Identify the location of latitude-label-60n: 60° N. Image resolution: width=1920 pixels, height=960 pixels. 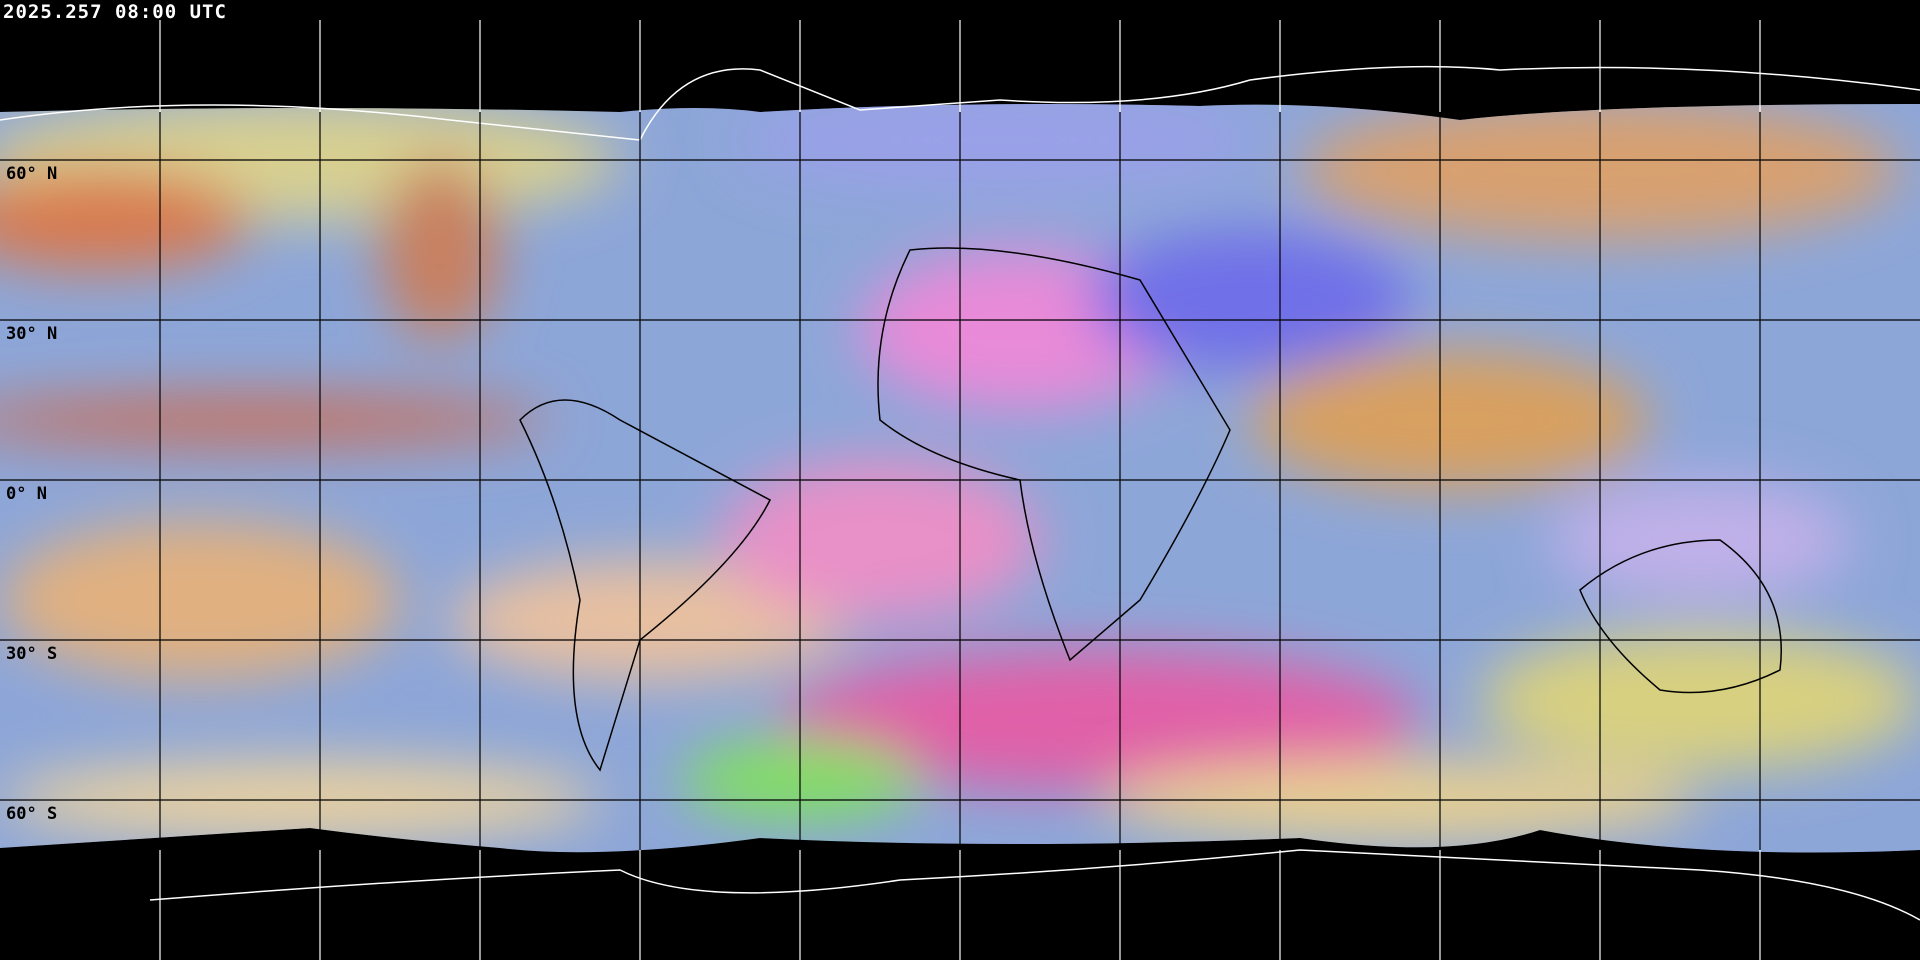
(32, 174).